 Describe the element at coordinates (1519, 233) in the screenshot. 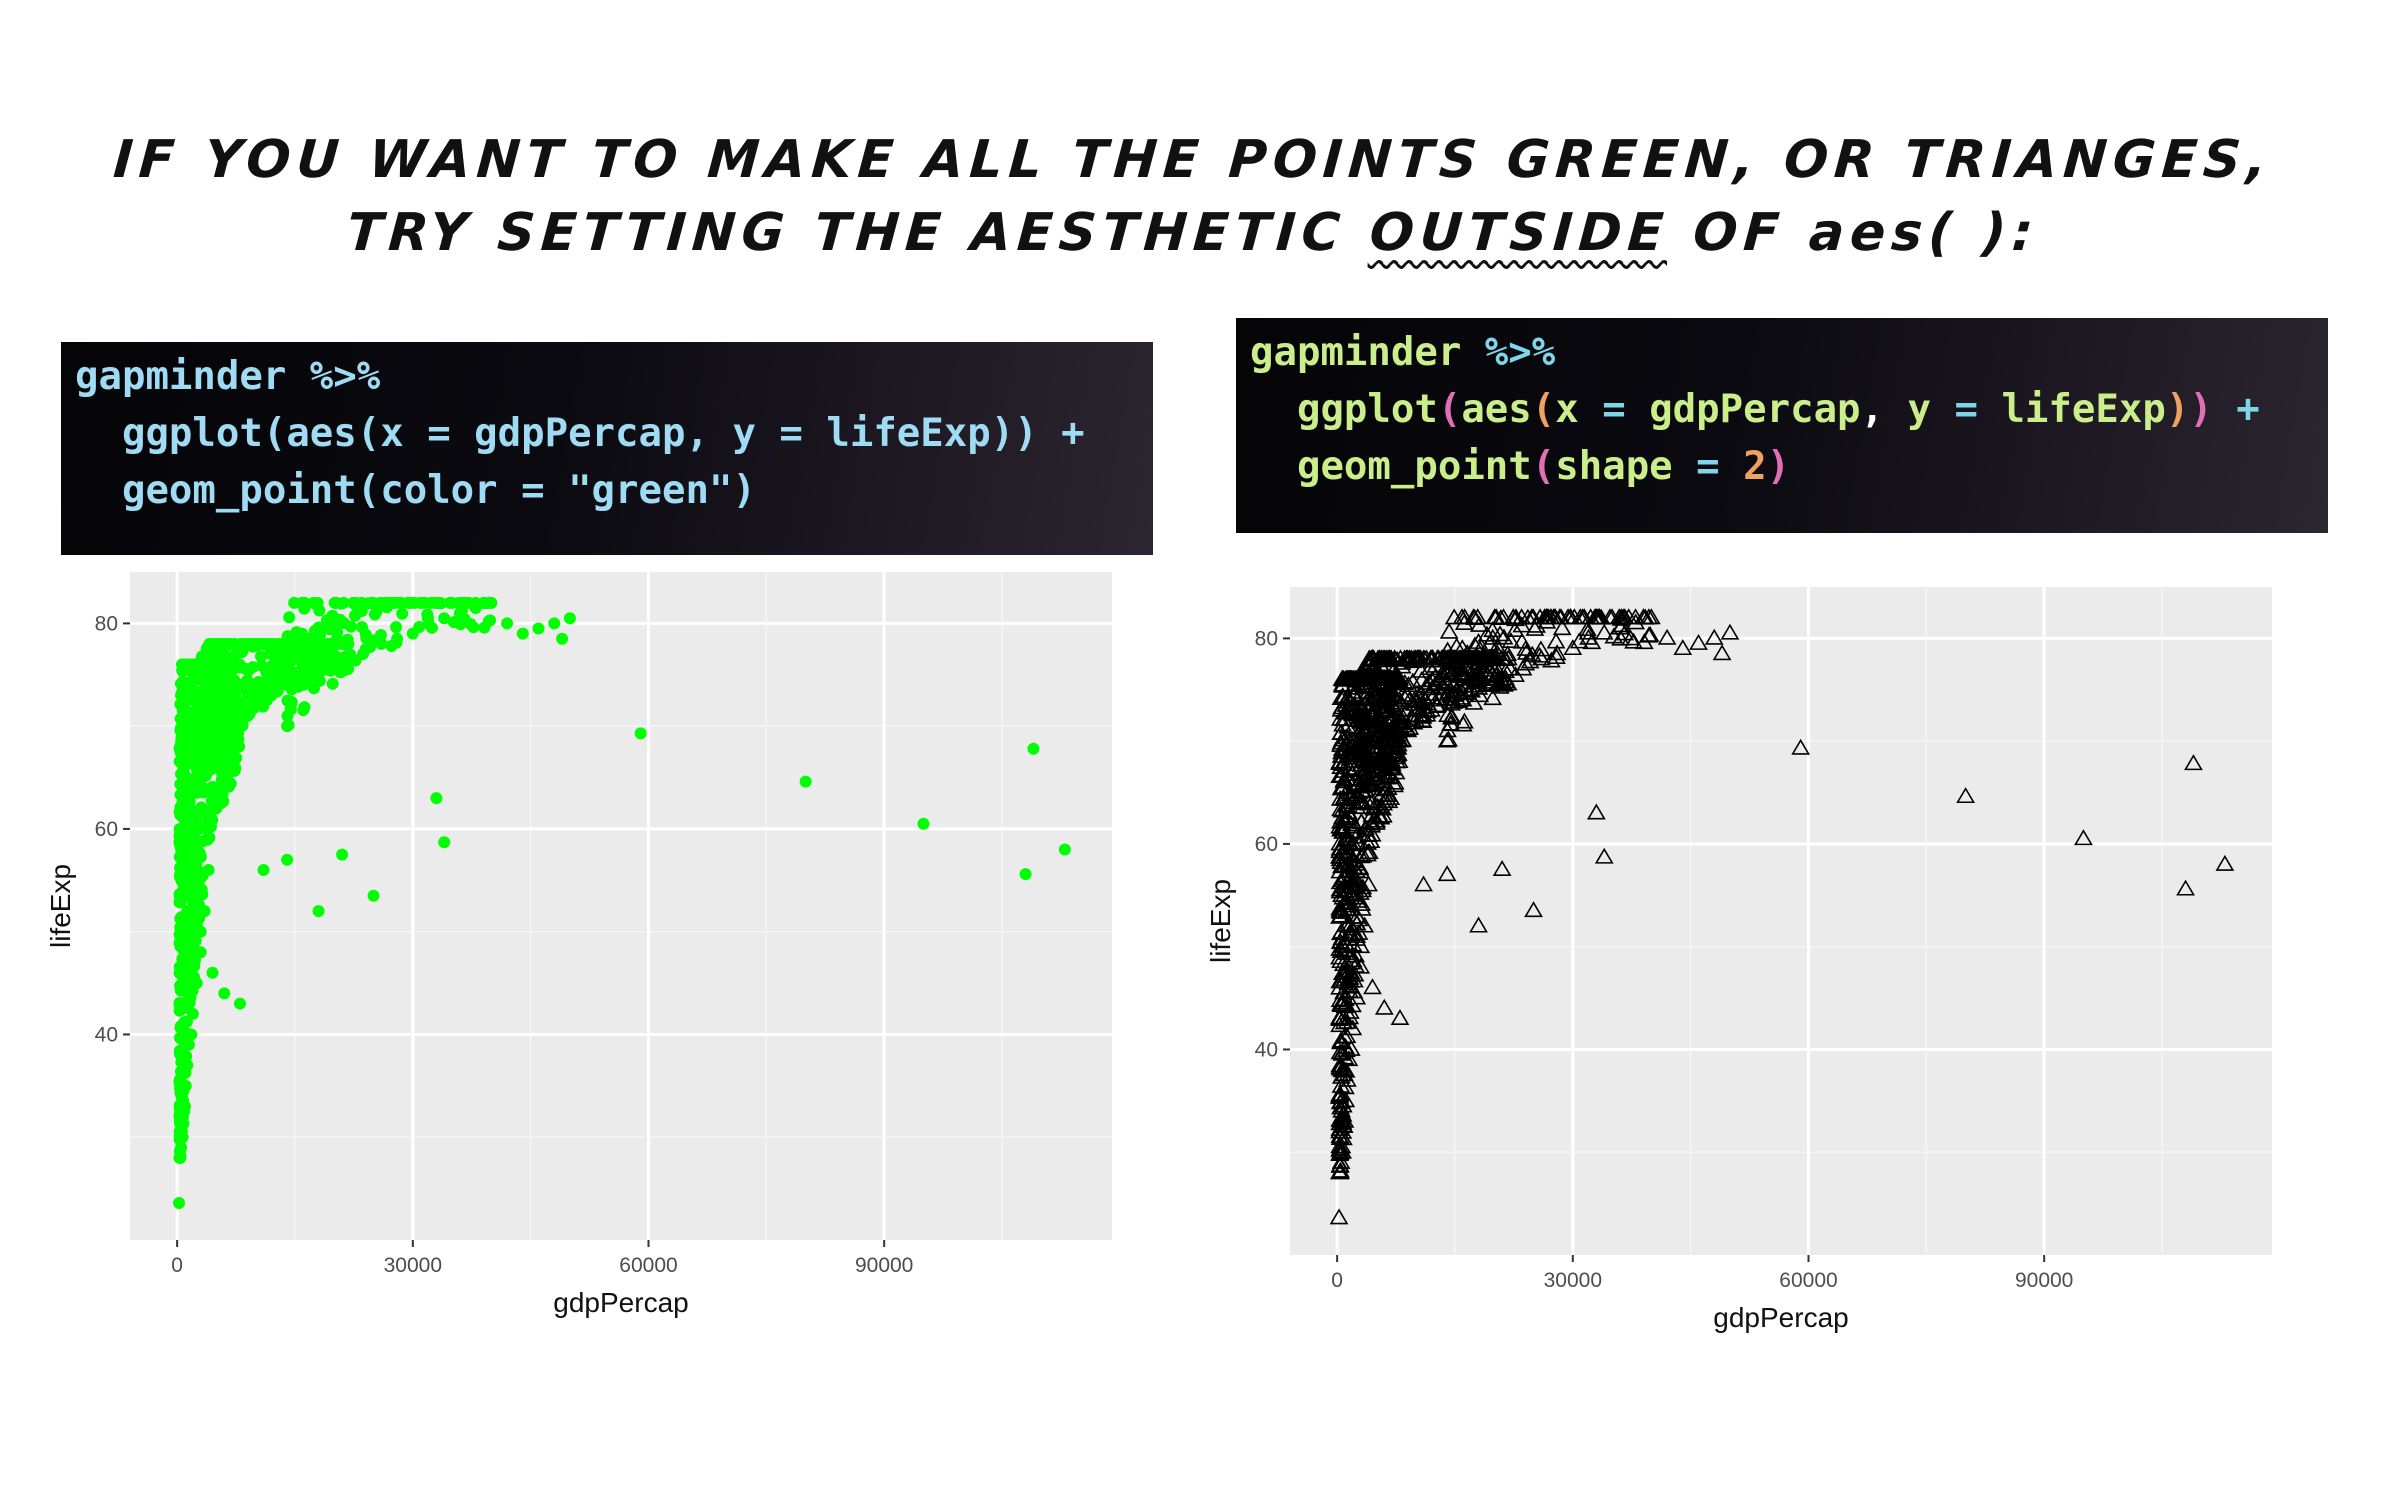

I see `headline-emphasis-outside: OUTSIDE` at that location.